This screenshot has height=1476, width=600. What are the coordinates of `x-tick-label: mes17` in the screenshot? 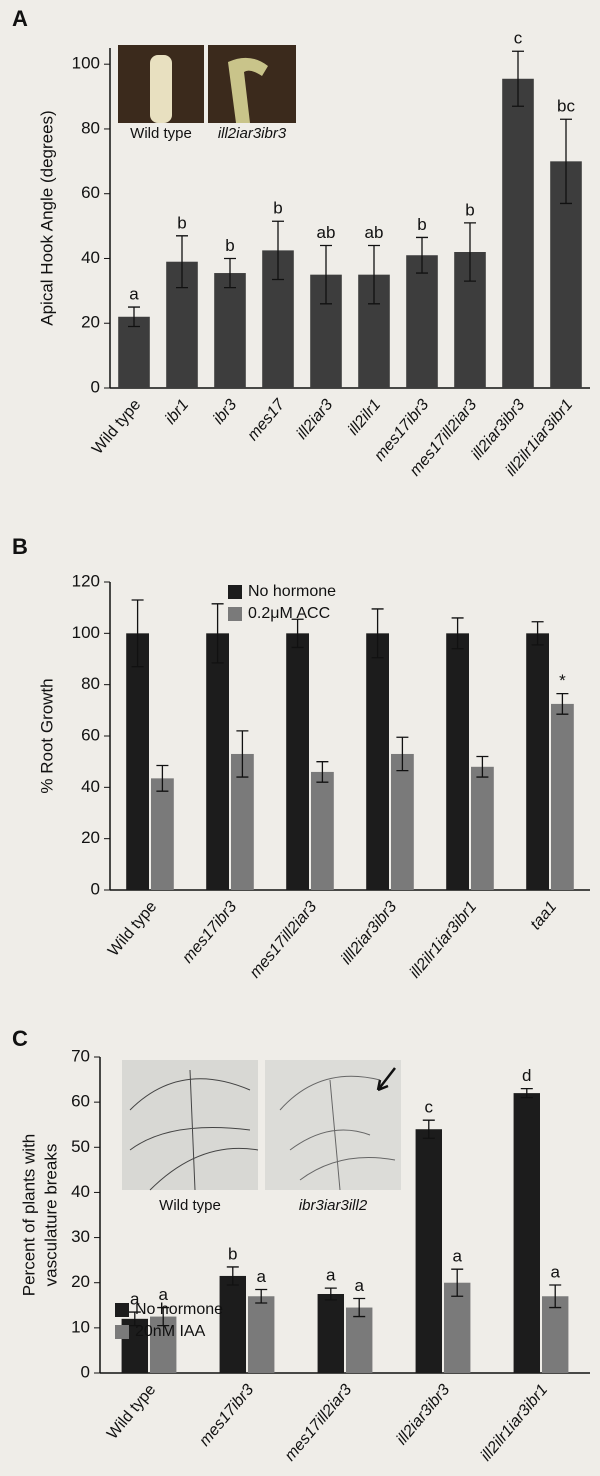 It's located at (266, 420).